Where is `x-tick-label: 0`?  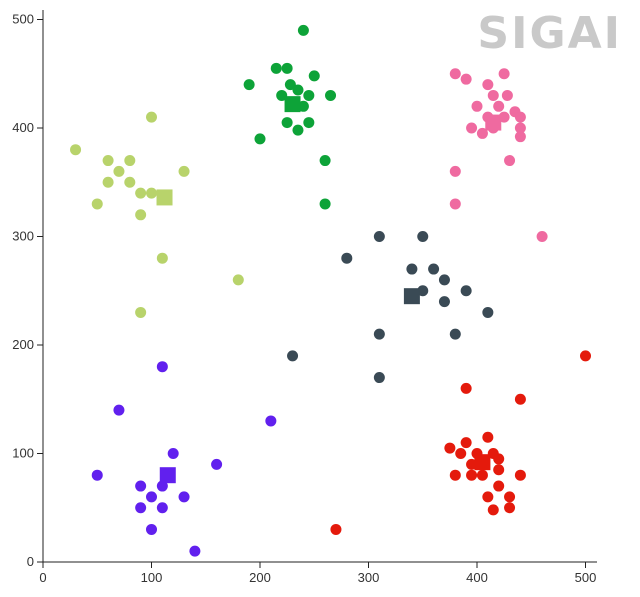 x-tick-label: 0 is located at coordinates (42, 577).